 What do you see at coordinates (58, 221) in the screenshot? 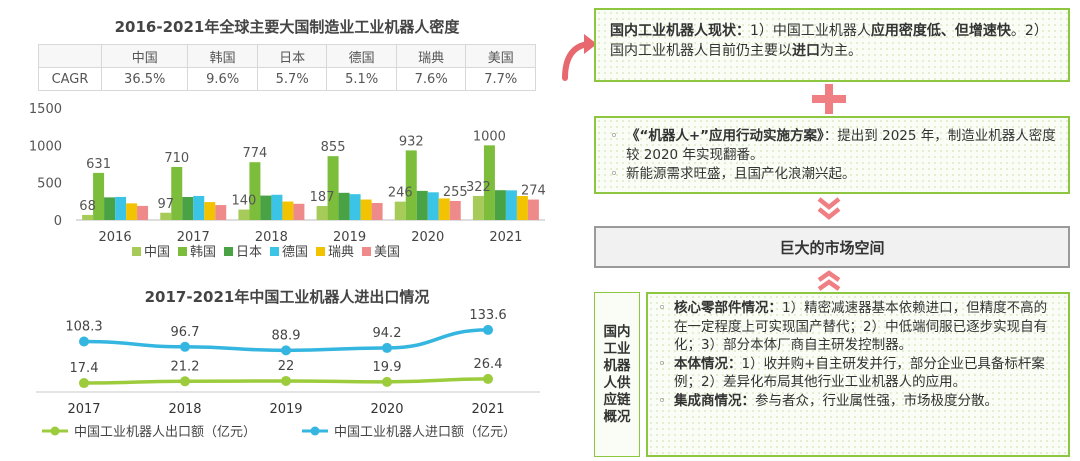
I see `y-tick-label: 0` at bounding box center [58, 221].